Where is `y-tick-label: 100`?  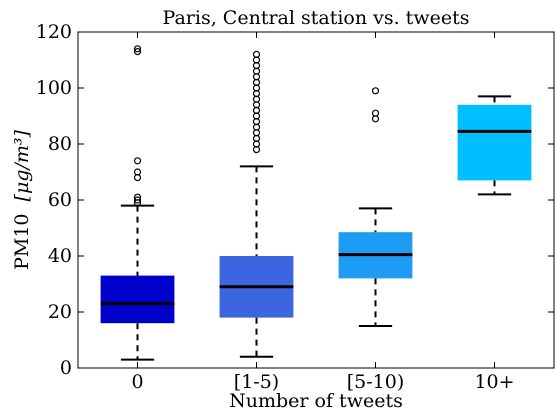 y-tick-label: 100 is located at coordinates (54, 88).